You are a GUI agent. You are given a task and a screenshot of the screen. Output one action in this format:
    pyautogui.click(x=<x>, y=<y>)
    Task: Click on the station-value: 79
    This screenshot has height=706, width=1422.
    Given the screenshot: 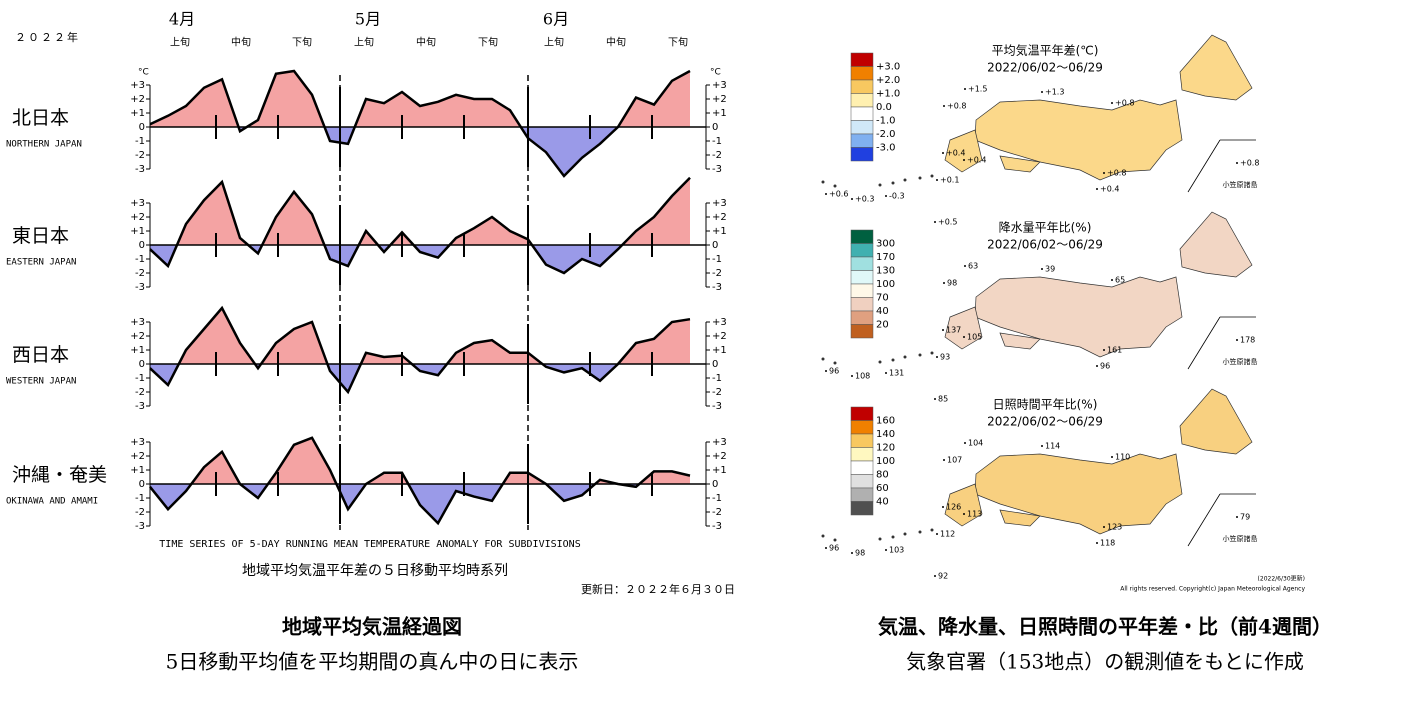 What is the action you would take?
    pyautogui.click(x=1245, y=517)
    